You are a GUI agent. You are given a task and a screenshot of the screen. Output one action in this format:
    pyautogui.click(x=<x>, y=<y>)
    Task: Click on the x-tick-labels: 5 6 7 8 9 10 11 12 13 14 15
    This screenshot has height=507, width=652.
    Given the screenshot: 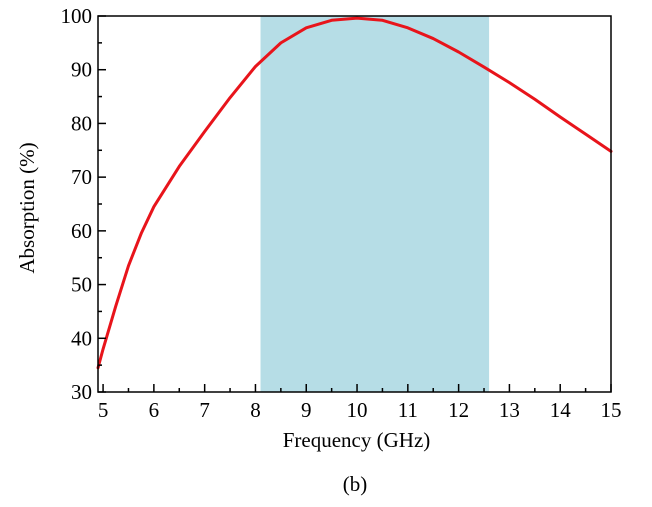 What is the action you would take?
    pyautogui.click(x=360, y=410)
    